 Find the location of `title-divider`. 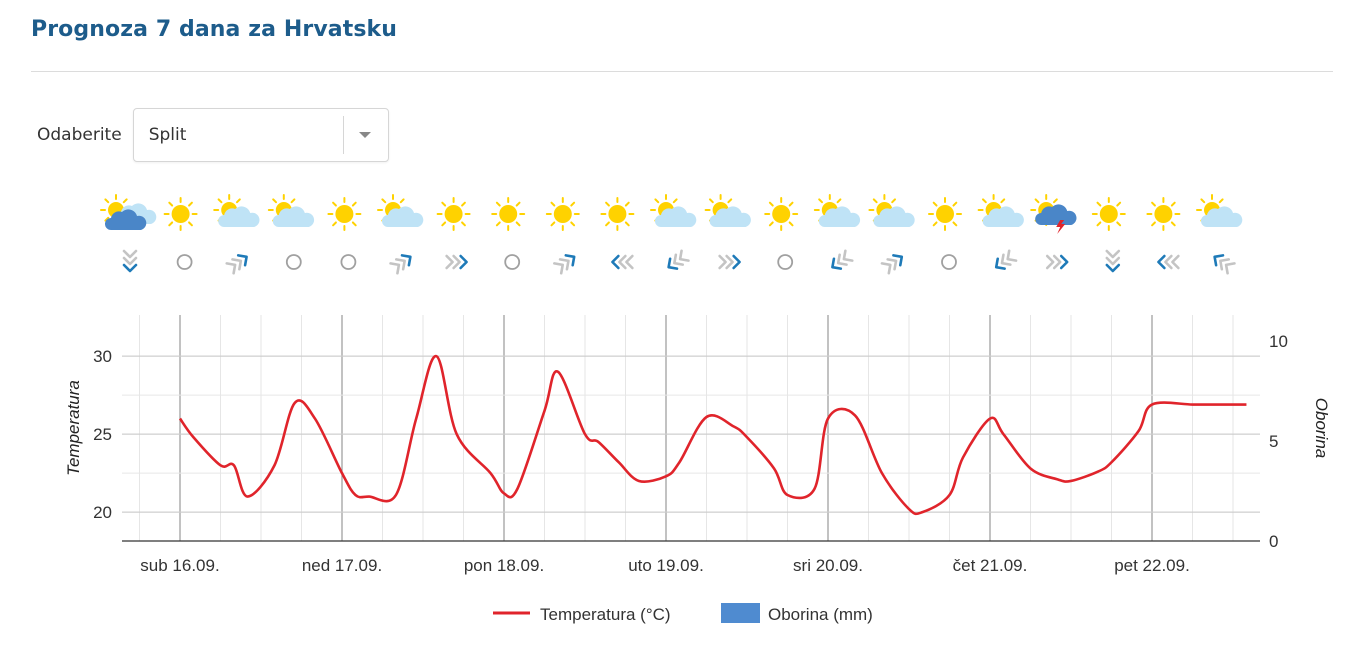

title-divider is located at coordinates (682, 71).